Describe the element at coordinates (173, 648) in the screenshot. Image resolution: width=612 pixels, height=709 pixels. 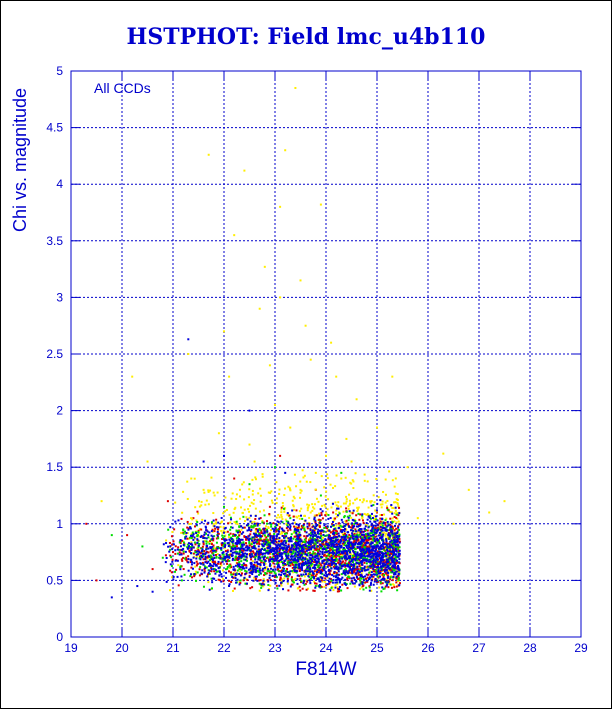
I see `x-tick-label: 21` at that location.